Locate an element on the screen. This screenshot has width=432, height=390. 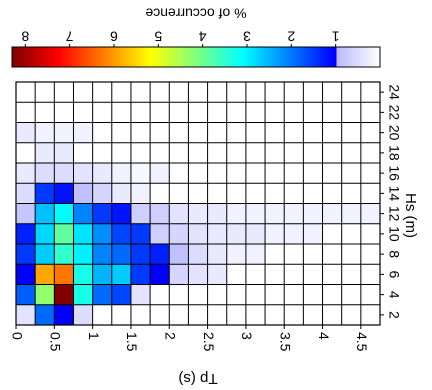
hs-tick-label: 3 is located at coordinates (247, 336).